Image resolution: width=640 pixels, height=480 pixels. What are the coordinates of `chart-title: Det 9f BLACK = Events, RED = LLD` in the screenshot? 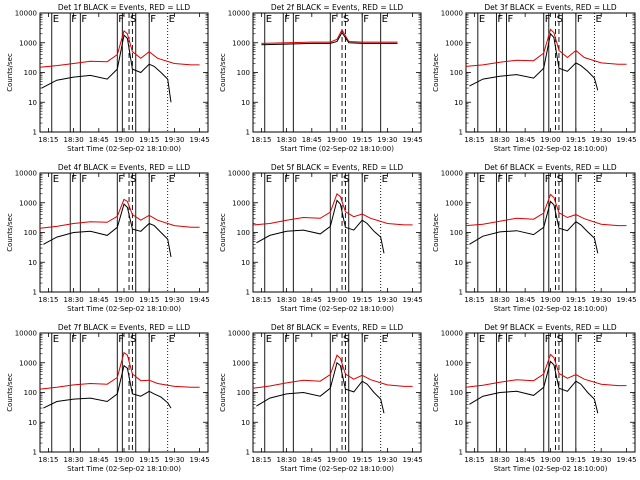 It's located at (550, 327).